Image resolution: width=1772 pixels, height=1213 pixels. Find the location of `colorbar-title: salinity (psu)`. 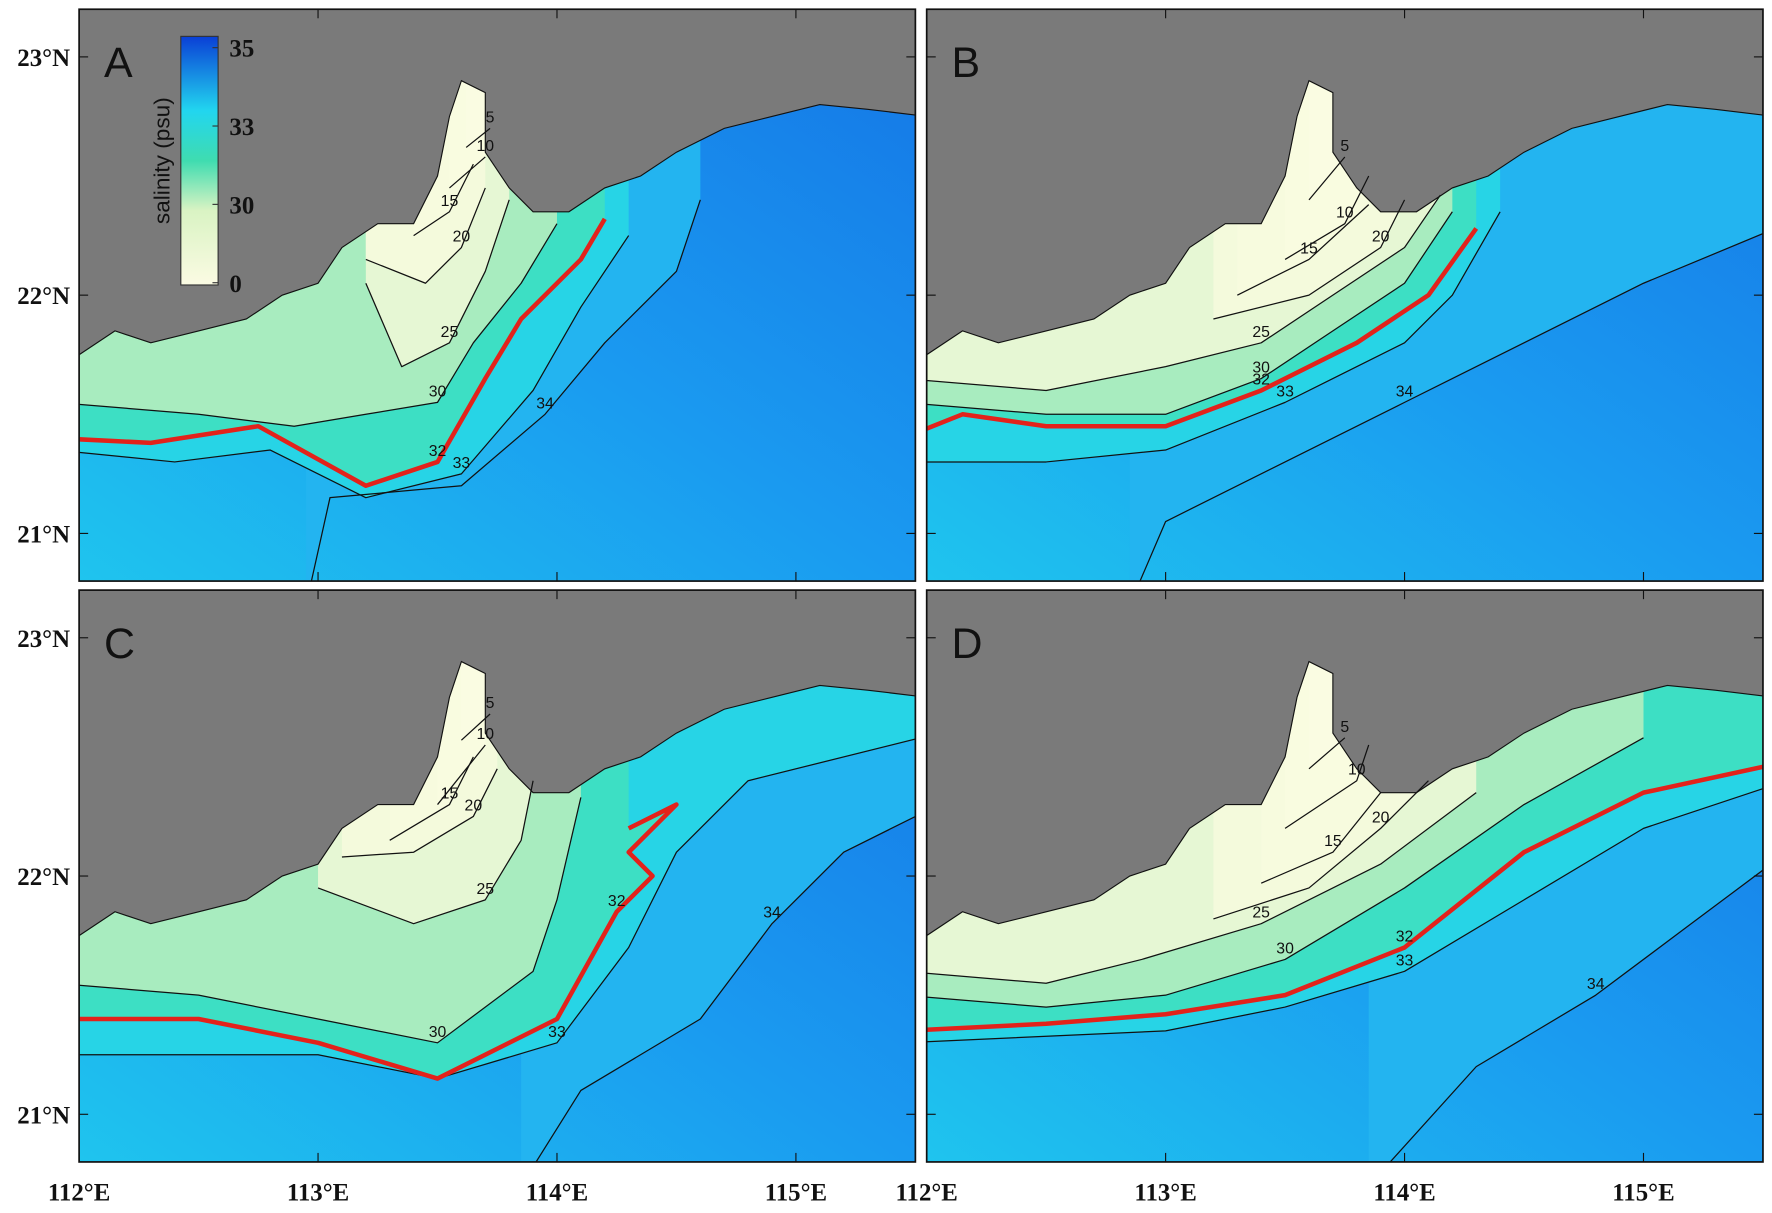

colorbar-title: salinity (psu) is located at coordinates (162, 160).